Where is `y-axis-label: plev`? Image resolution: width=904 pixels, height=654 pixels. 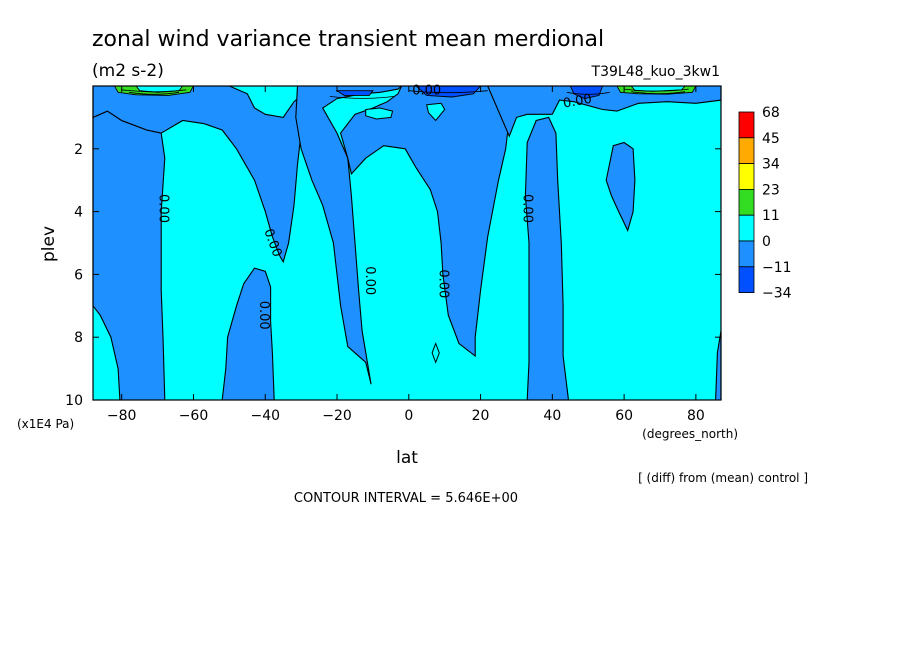 y-axis-label: plev is located at coordinates (49, 244).